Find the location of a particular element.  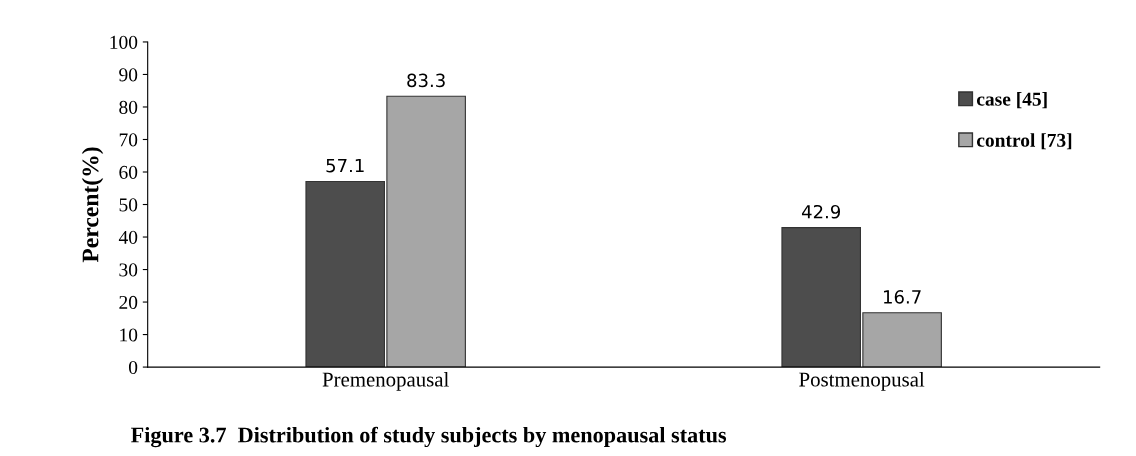

y-tick-label: 20 is located at coordinates (128, 302).